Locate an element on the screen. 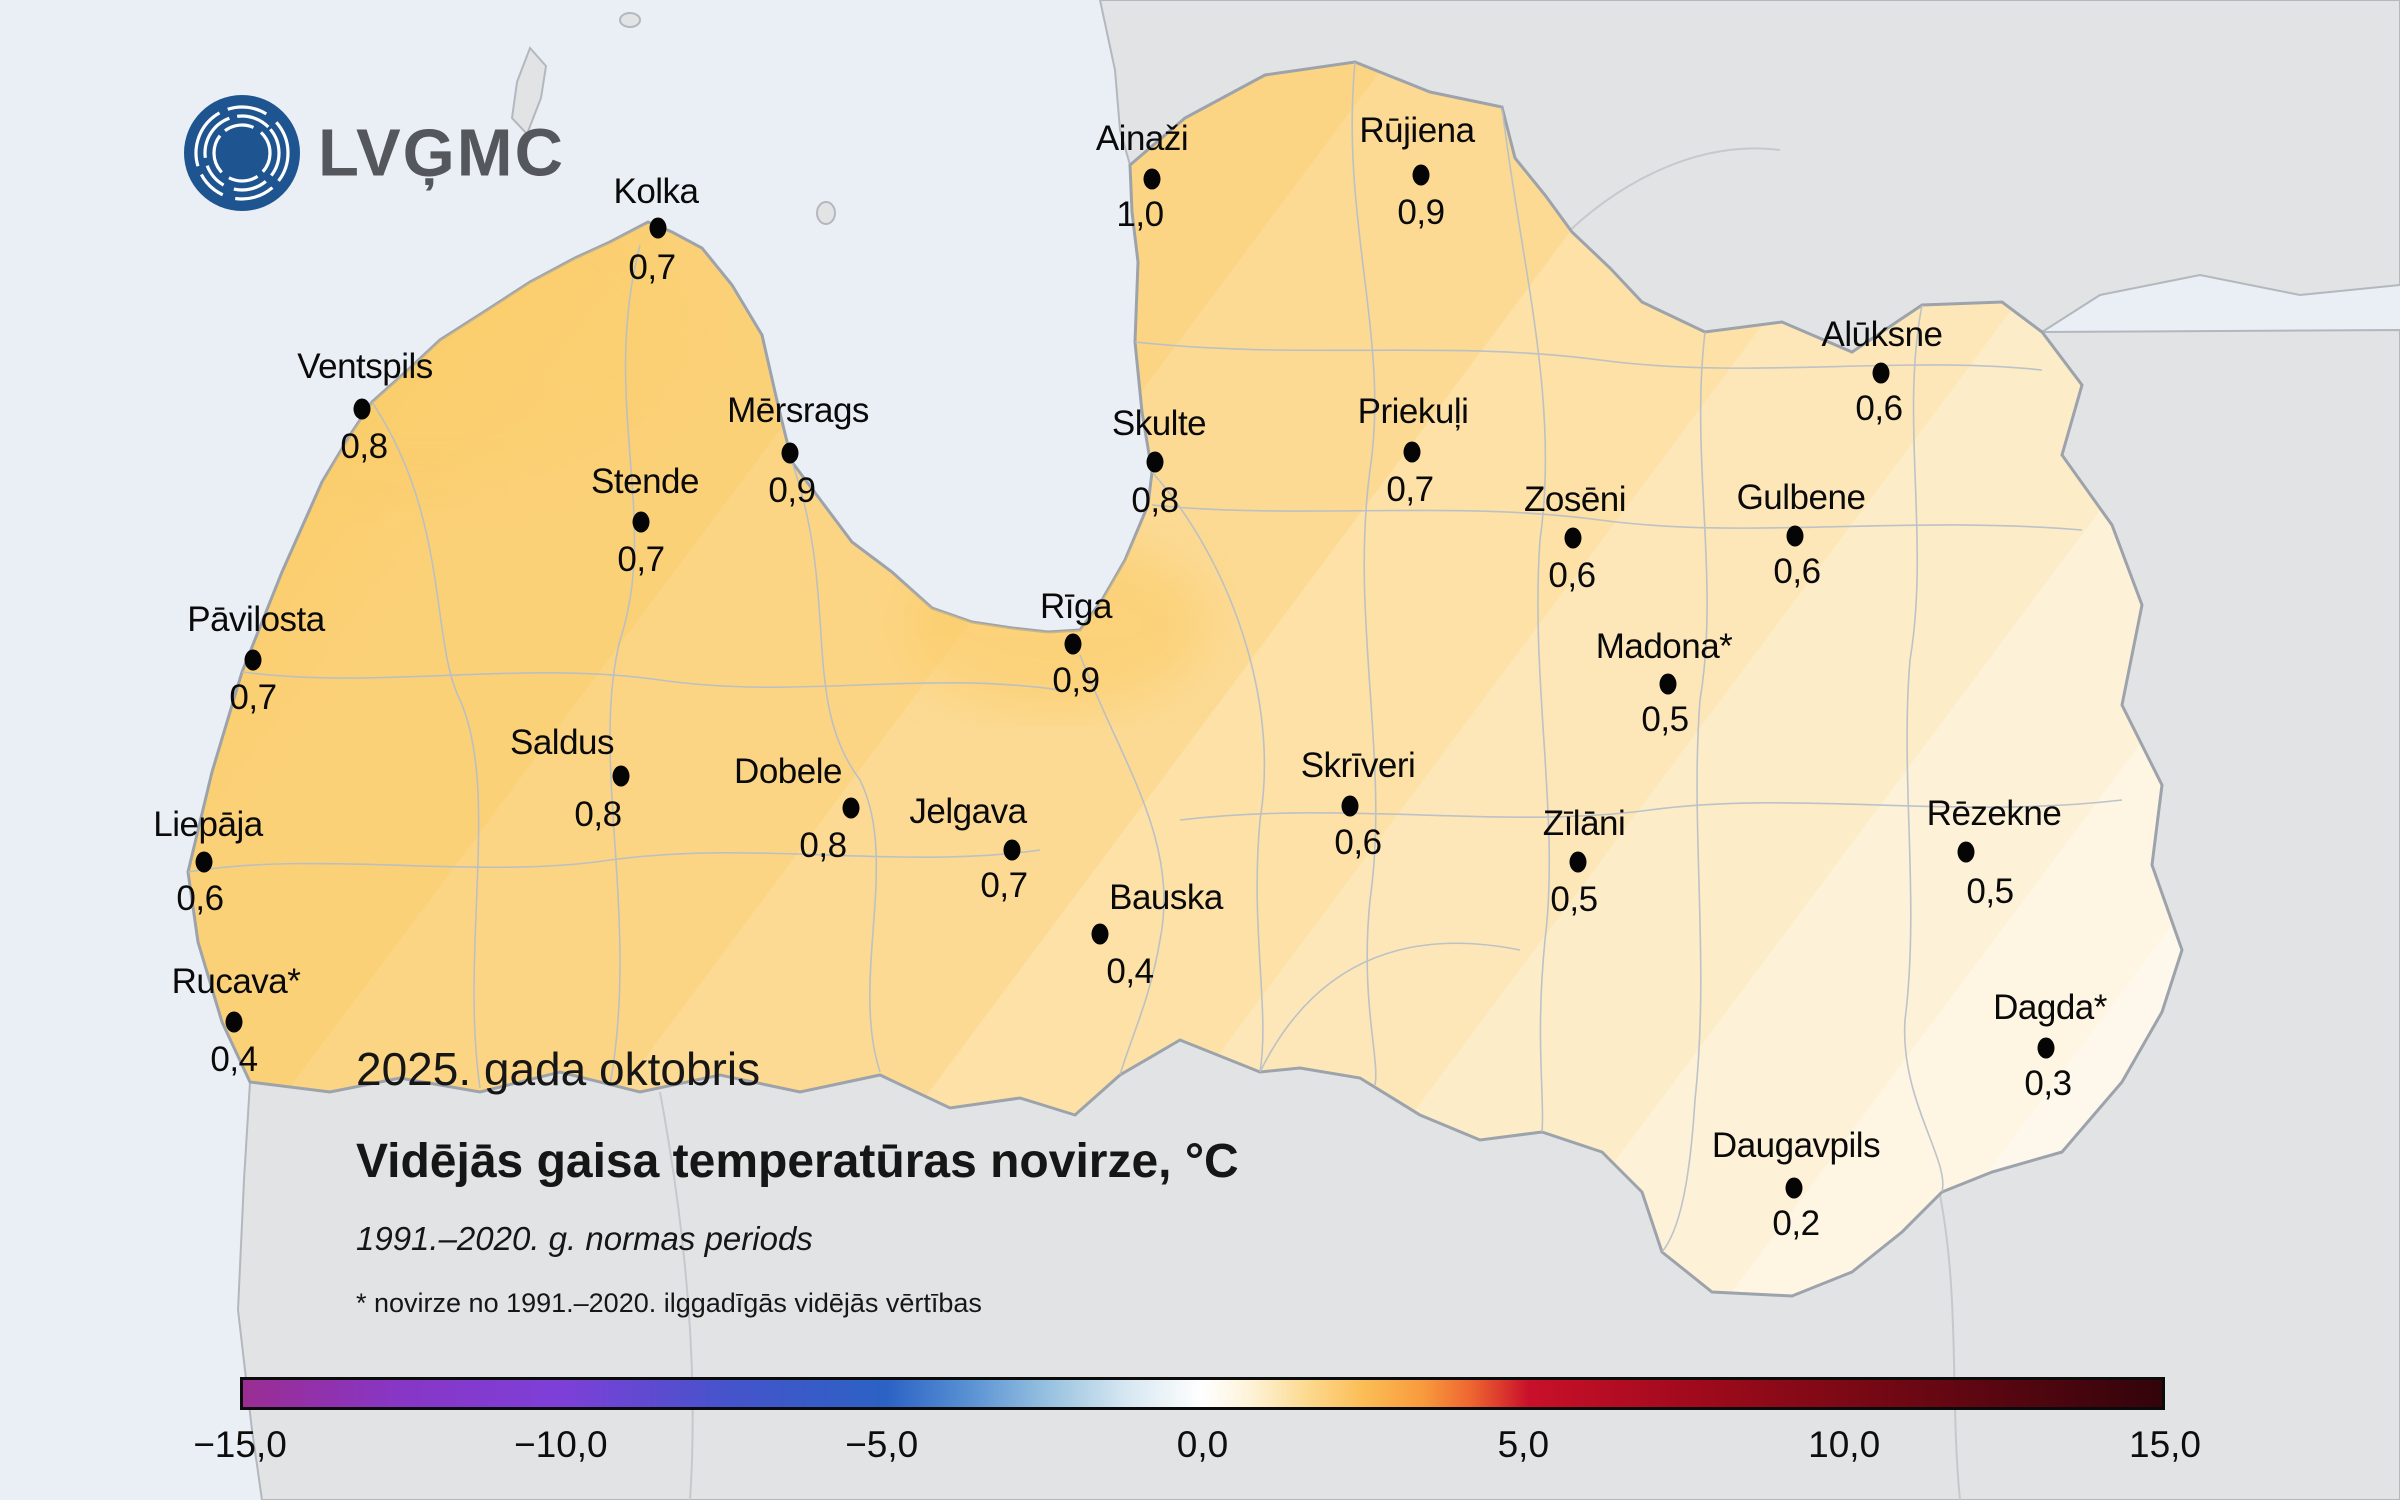 The image size is (2400, 1500). station-name: Madona* is located at coordinates (1664, 646).